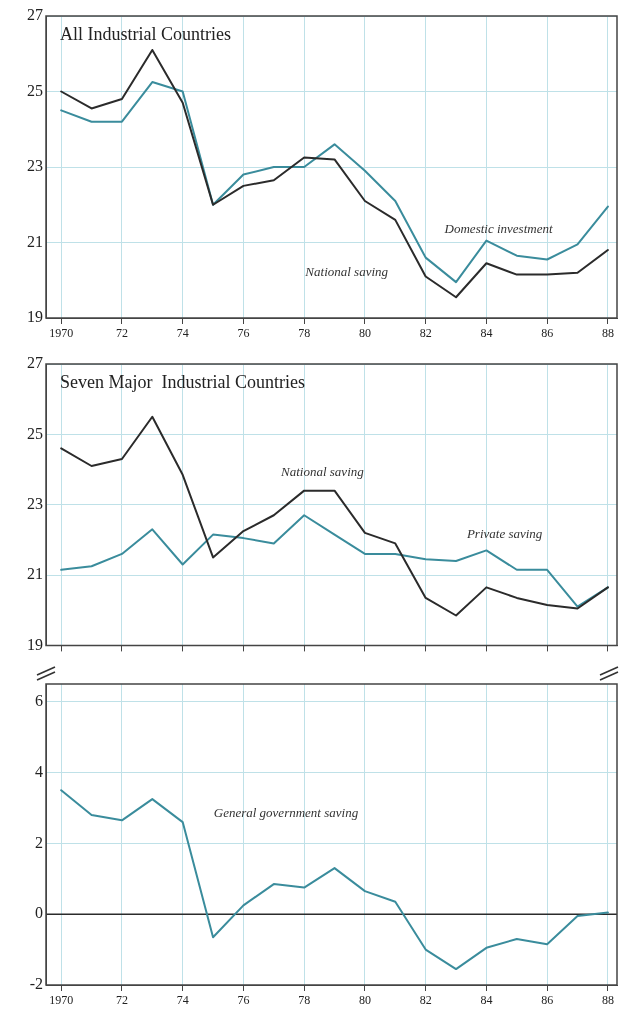 The height and width of the screenshot is (1009, 620). What do you see at coordinates (39, 842) in the screenshot?
I see `y-tick-label: 2` at bounding box center [39, 842].